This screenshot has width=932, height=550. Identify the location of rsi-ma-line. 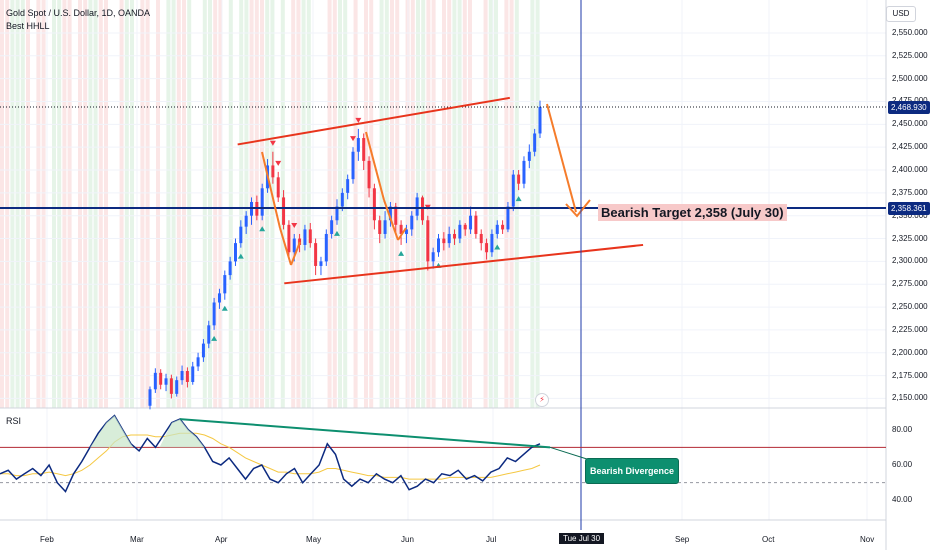
(270, 456).